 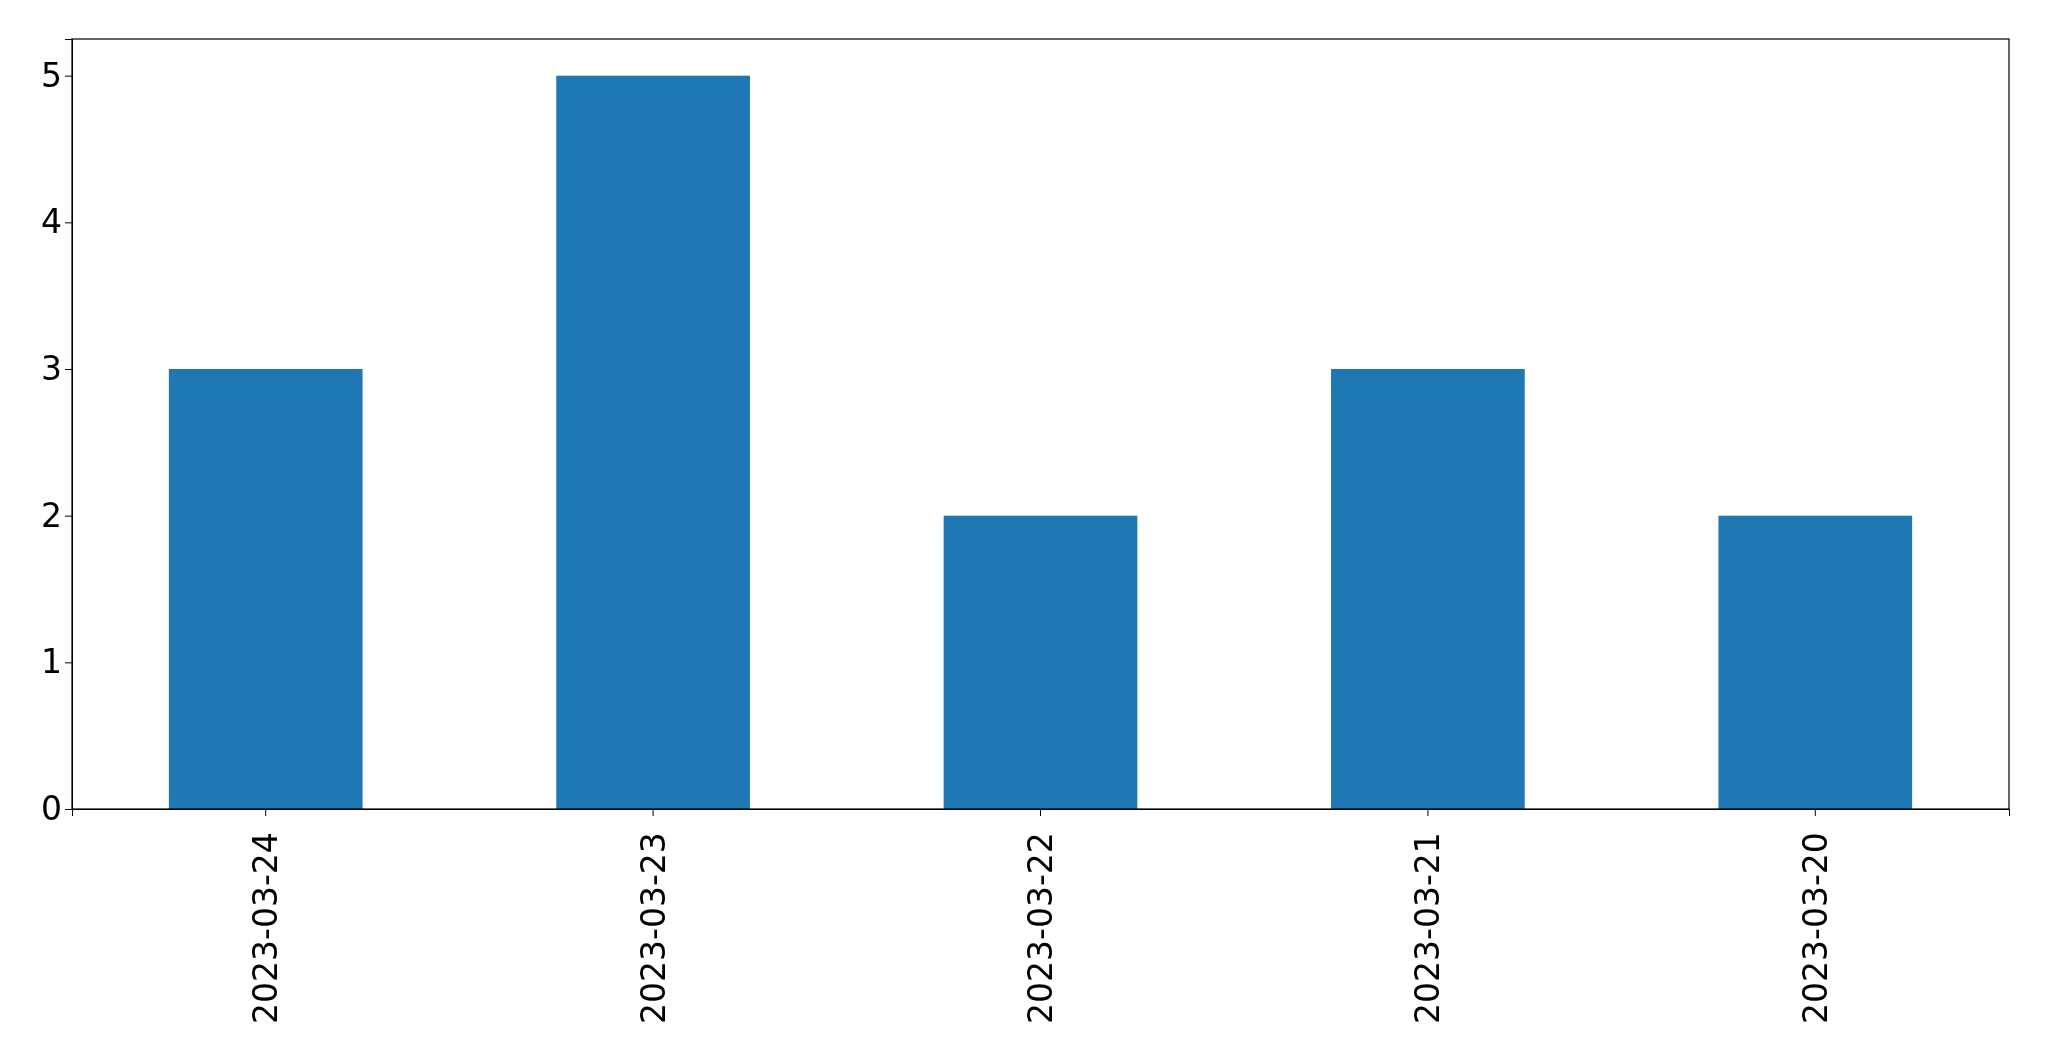 What do you see at coordinates (653, 928) in the screenshot?
I see `x-tick-label: 2023-03-23` at bounding box center [653, 928].